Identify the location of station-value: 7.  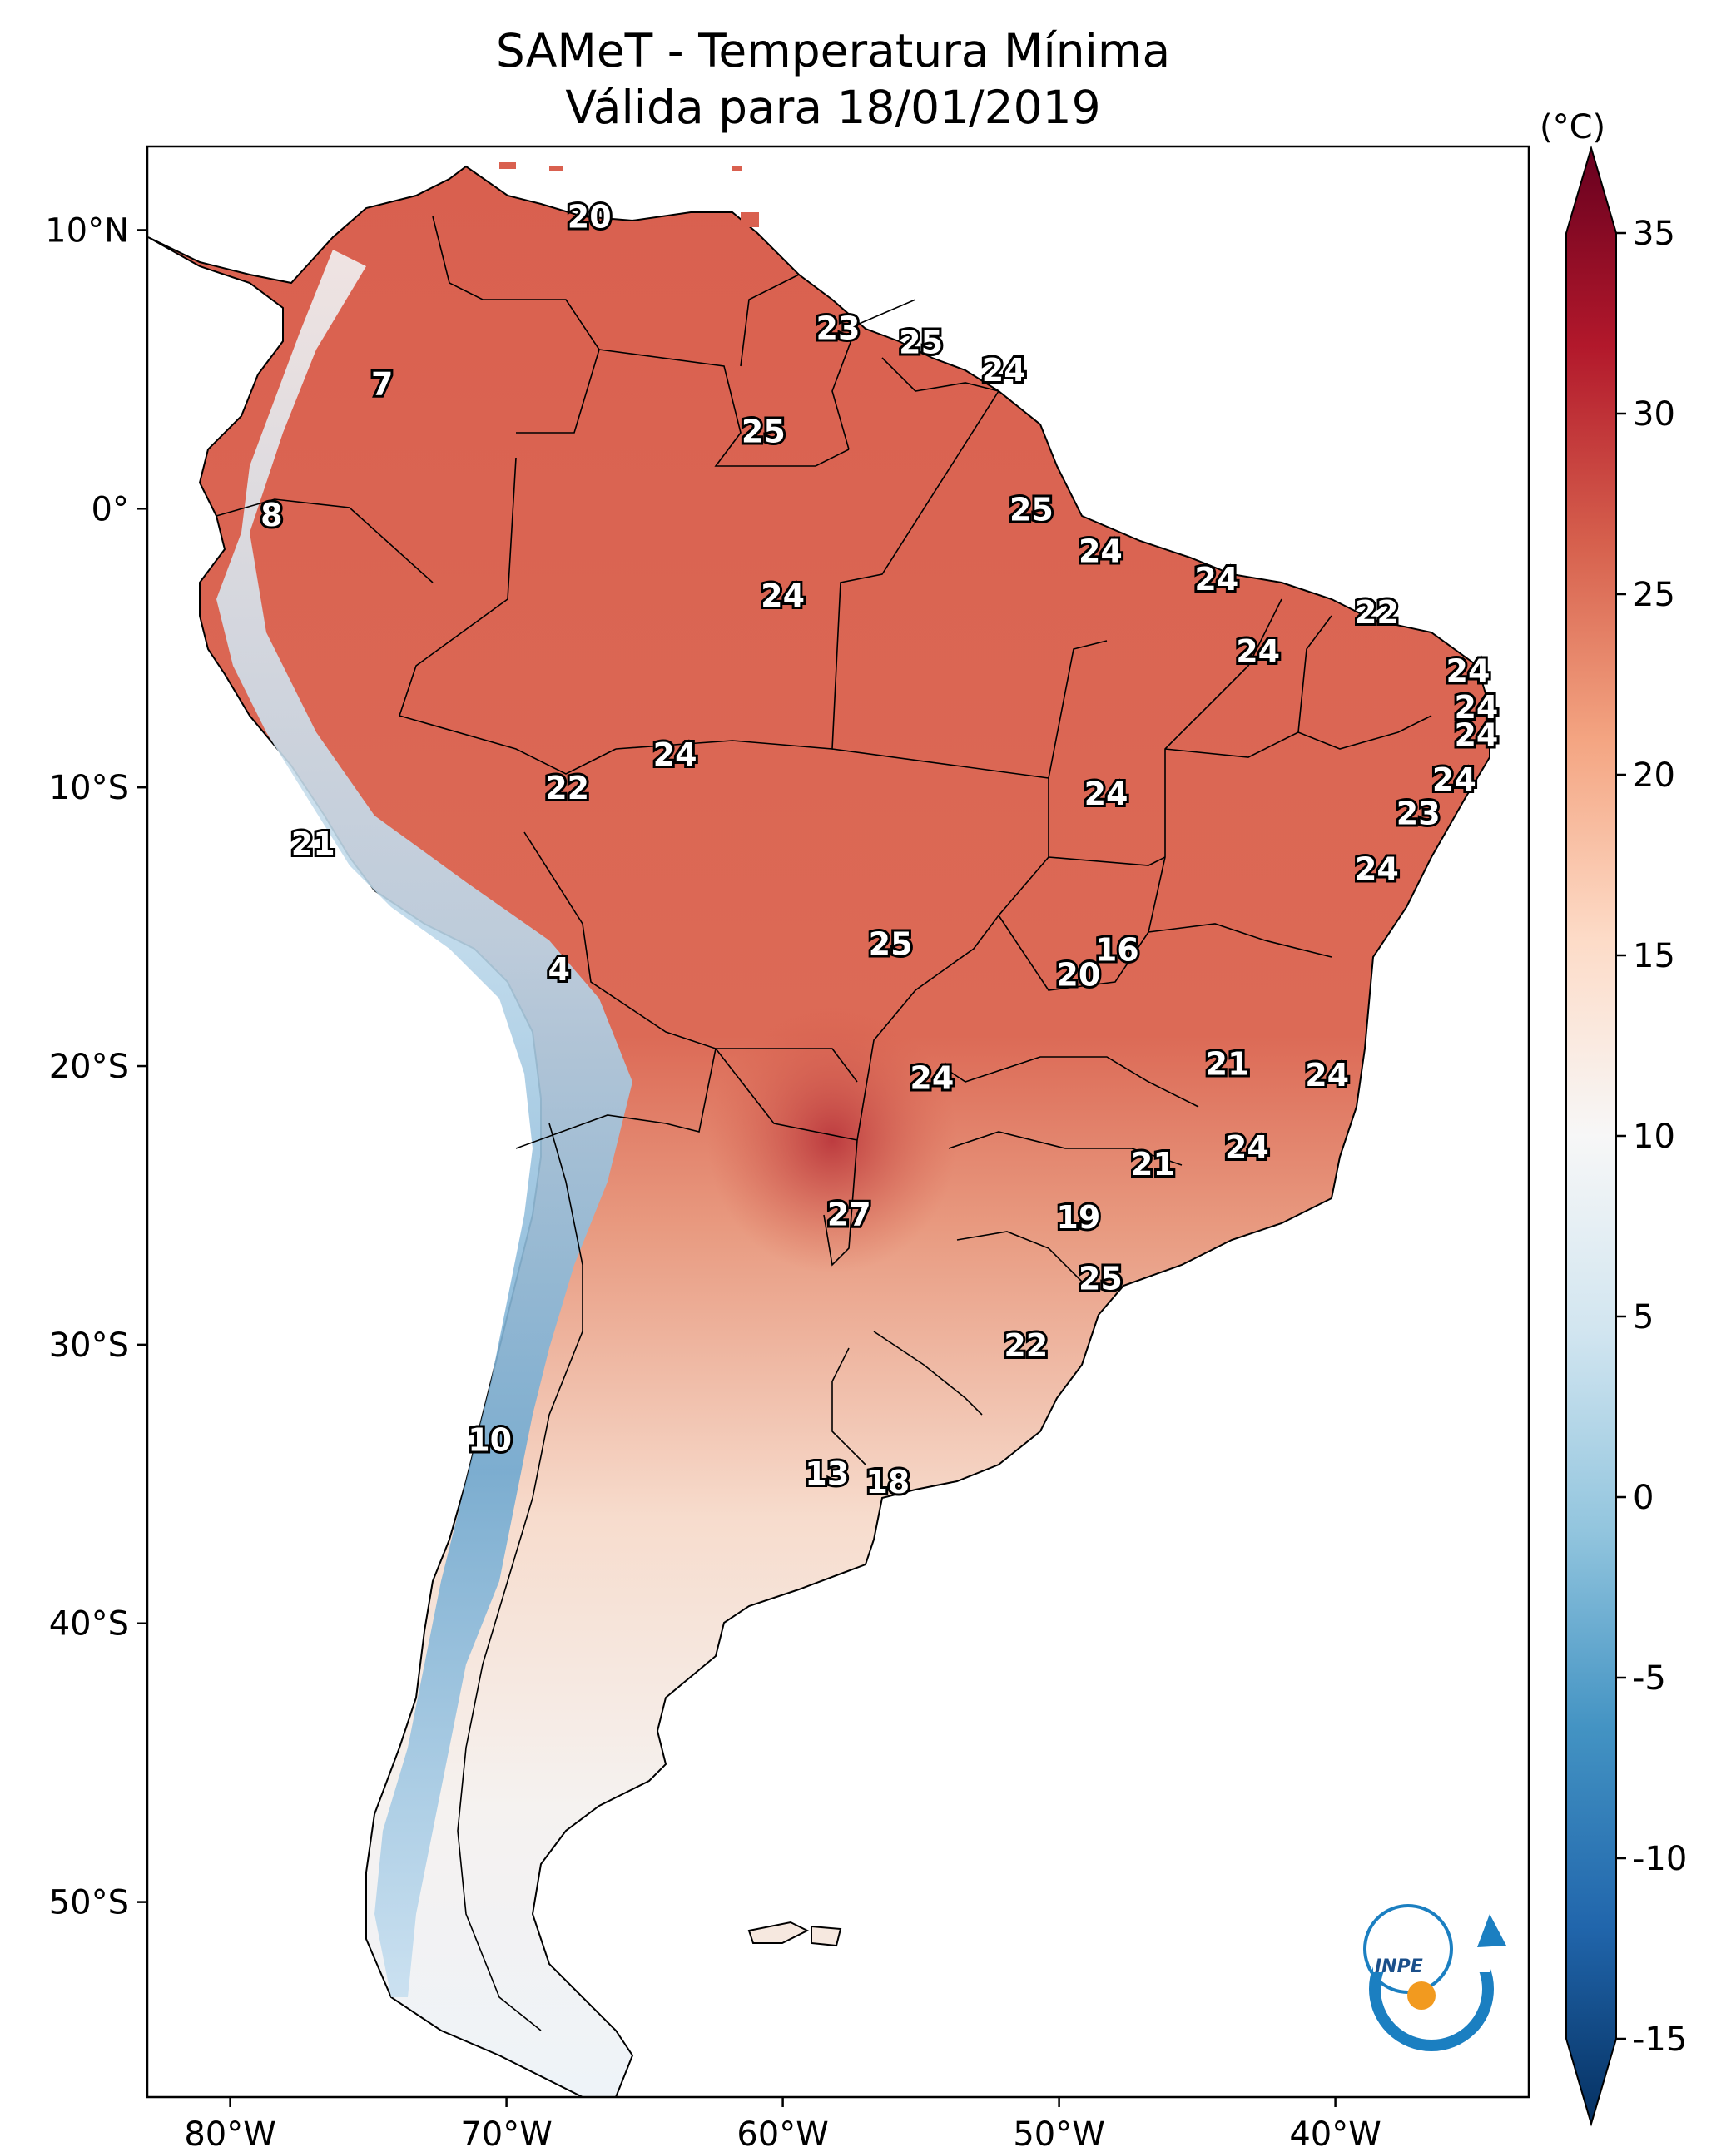
(382, 384).